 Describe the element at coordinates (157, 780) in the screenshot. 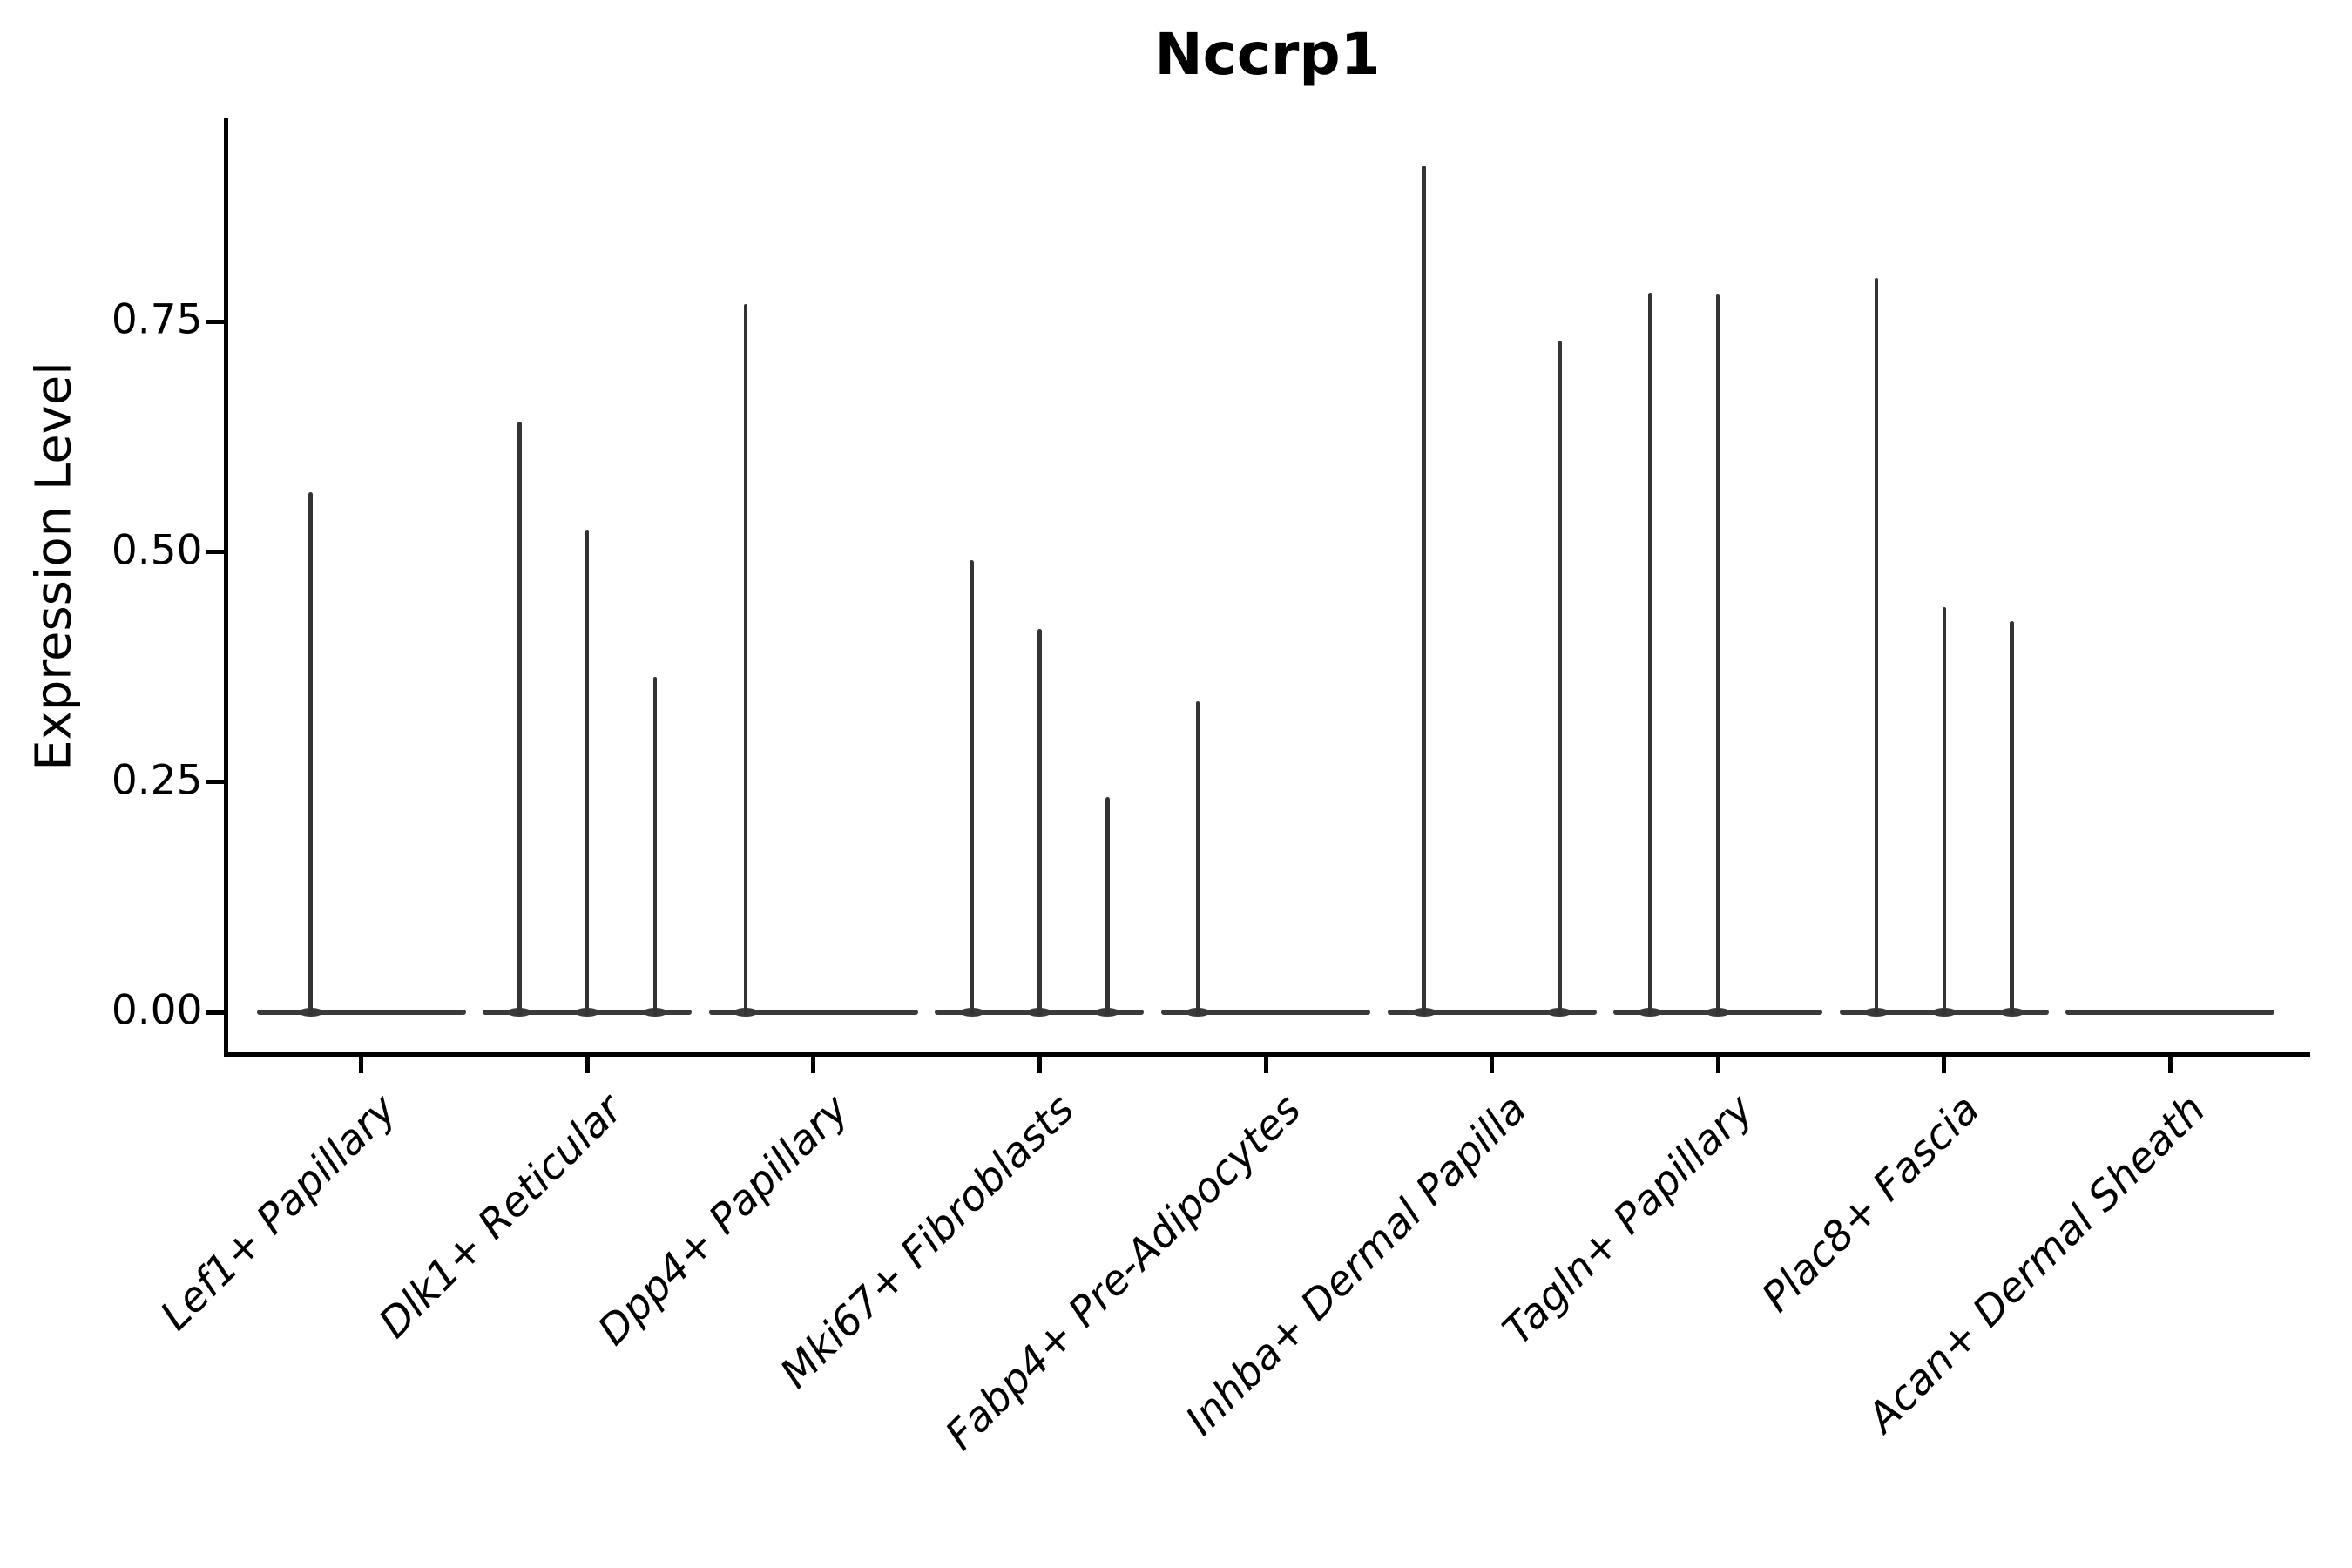

I see `y-tick-label: 0.25` at that location.